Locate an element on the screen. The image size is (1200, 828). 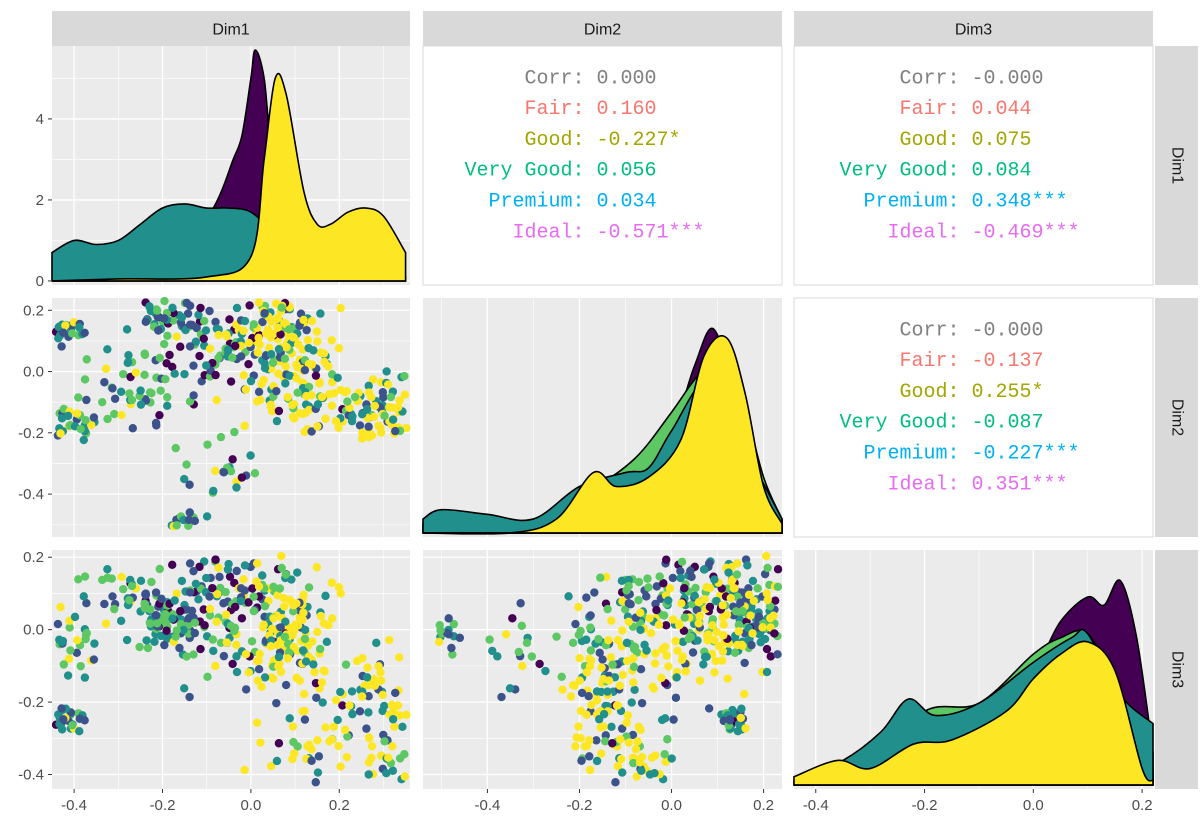
x-tick-label: 0.2 is located at coordinates (339, 805).